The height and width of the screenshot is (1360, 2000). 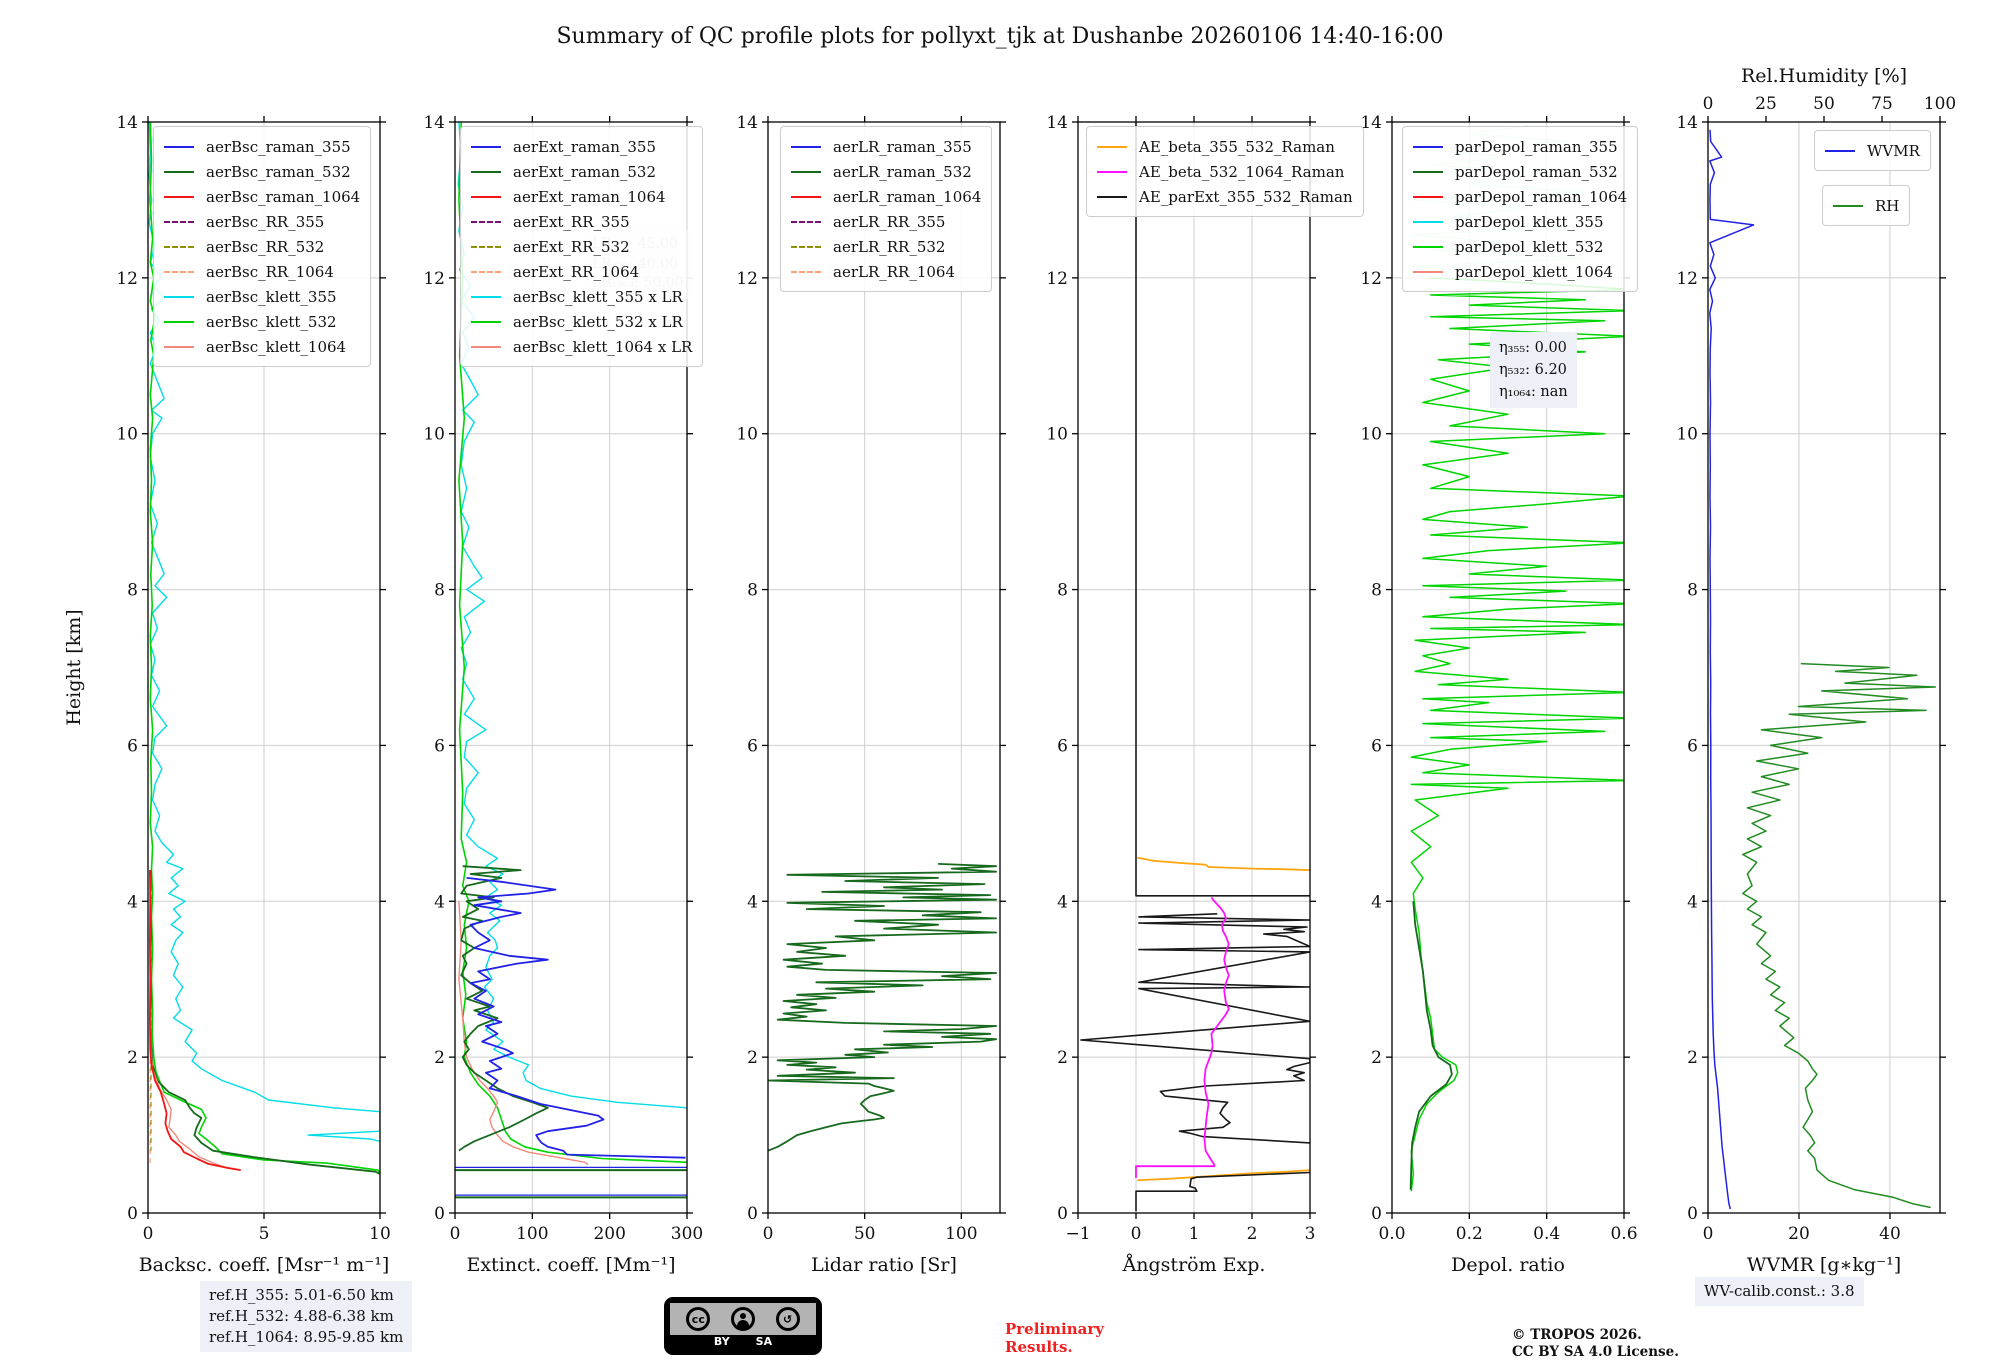 I want to click on eta-355-value: η₃₅₅: 0.00, so click(x=1533, y=348).